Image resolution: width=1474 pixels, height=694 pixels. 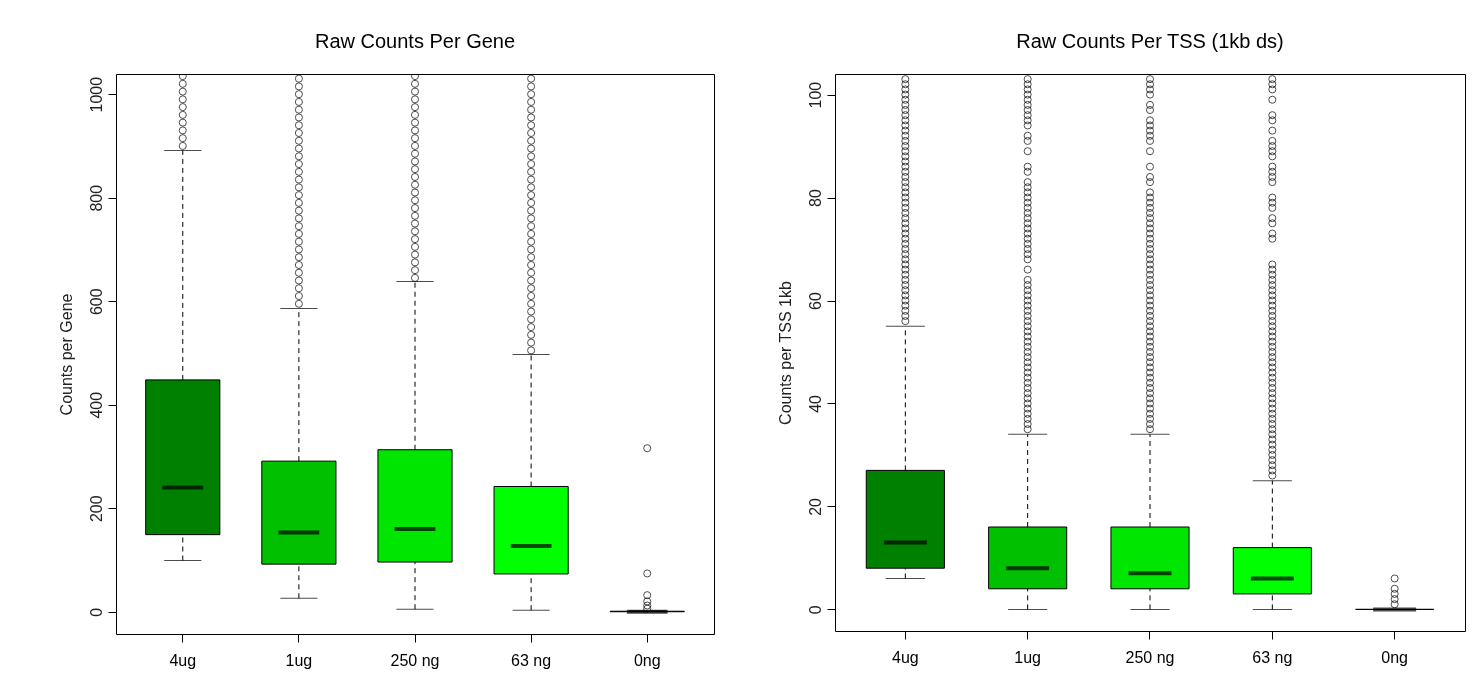 I want to click on y-tick-label: 400, so click(x=96, y=405).